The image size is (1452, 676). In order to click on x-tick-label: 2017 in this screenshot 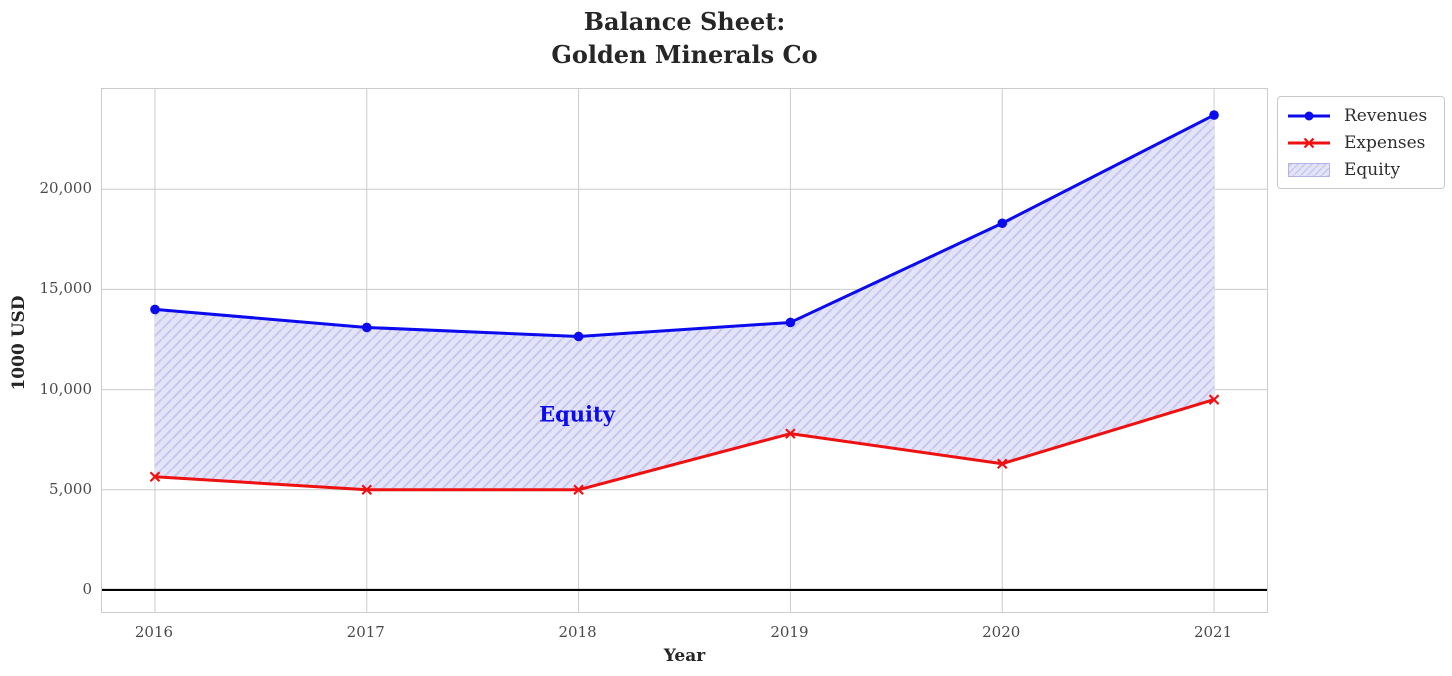, I will do `click(365, 632)`.